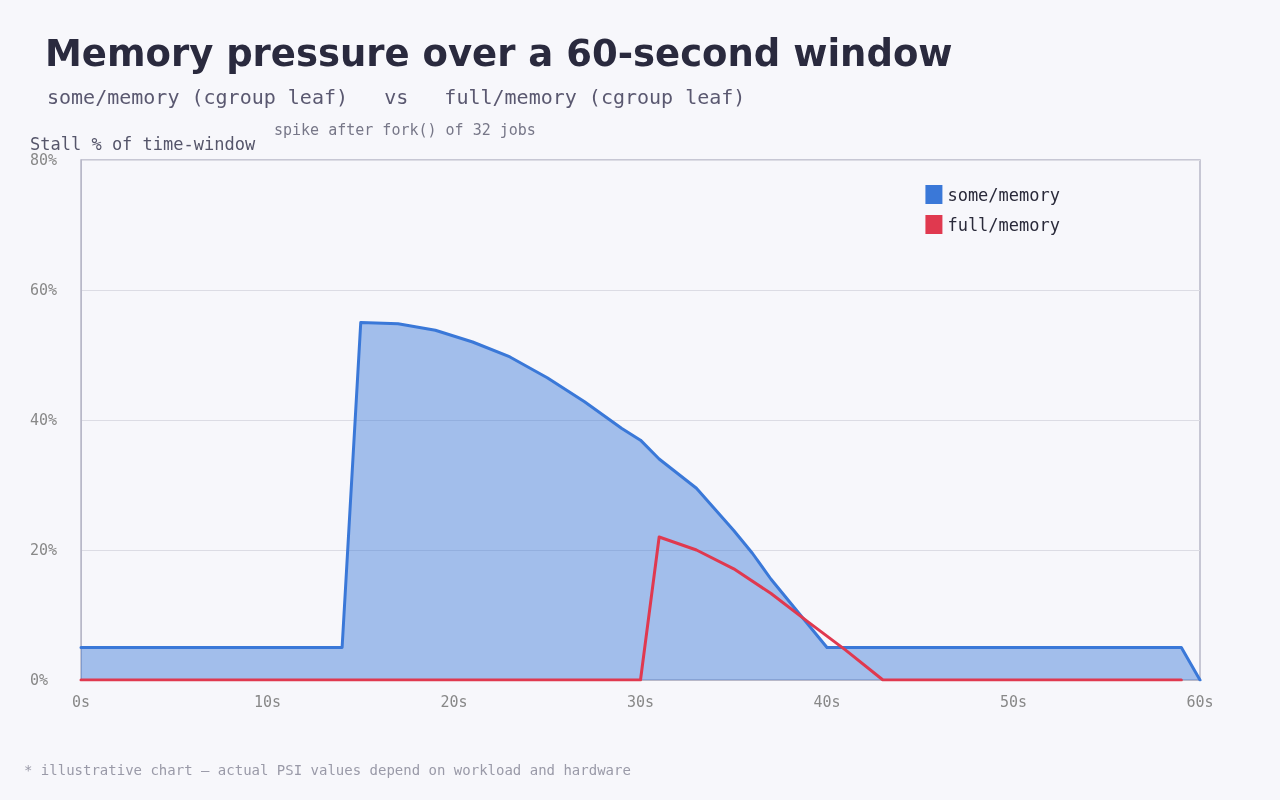 The height and width of the screenshot is (800, 1280). I want to click on chart-title: Memory pressure over a 60-second window, so click(499, 53).